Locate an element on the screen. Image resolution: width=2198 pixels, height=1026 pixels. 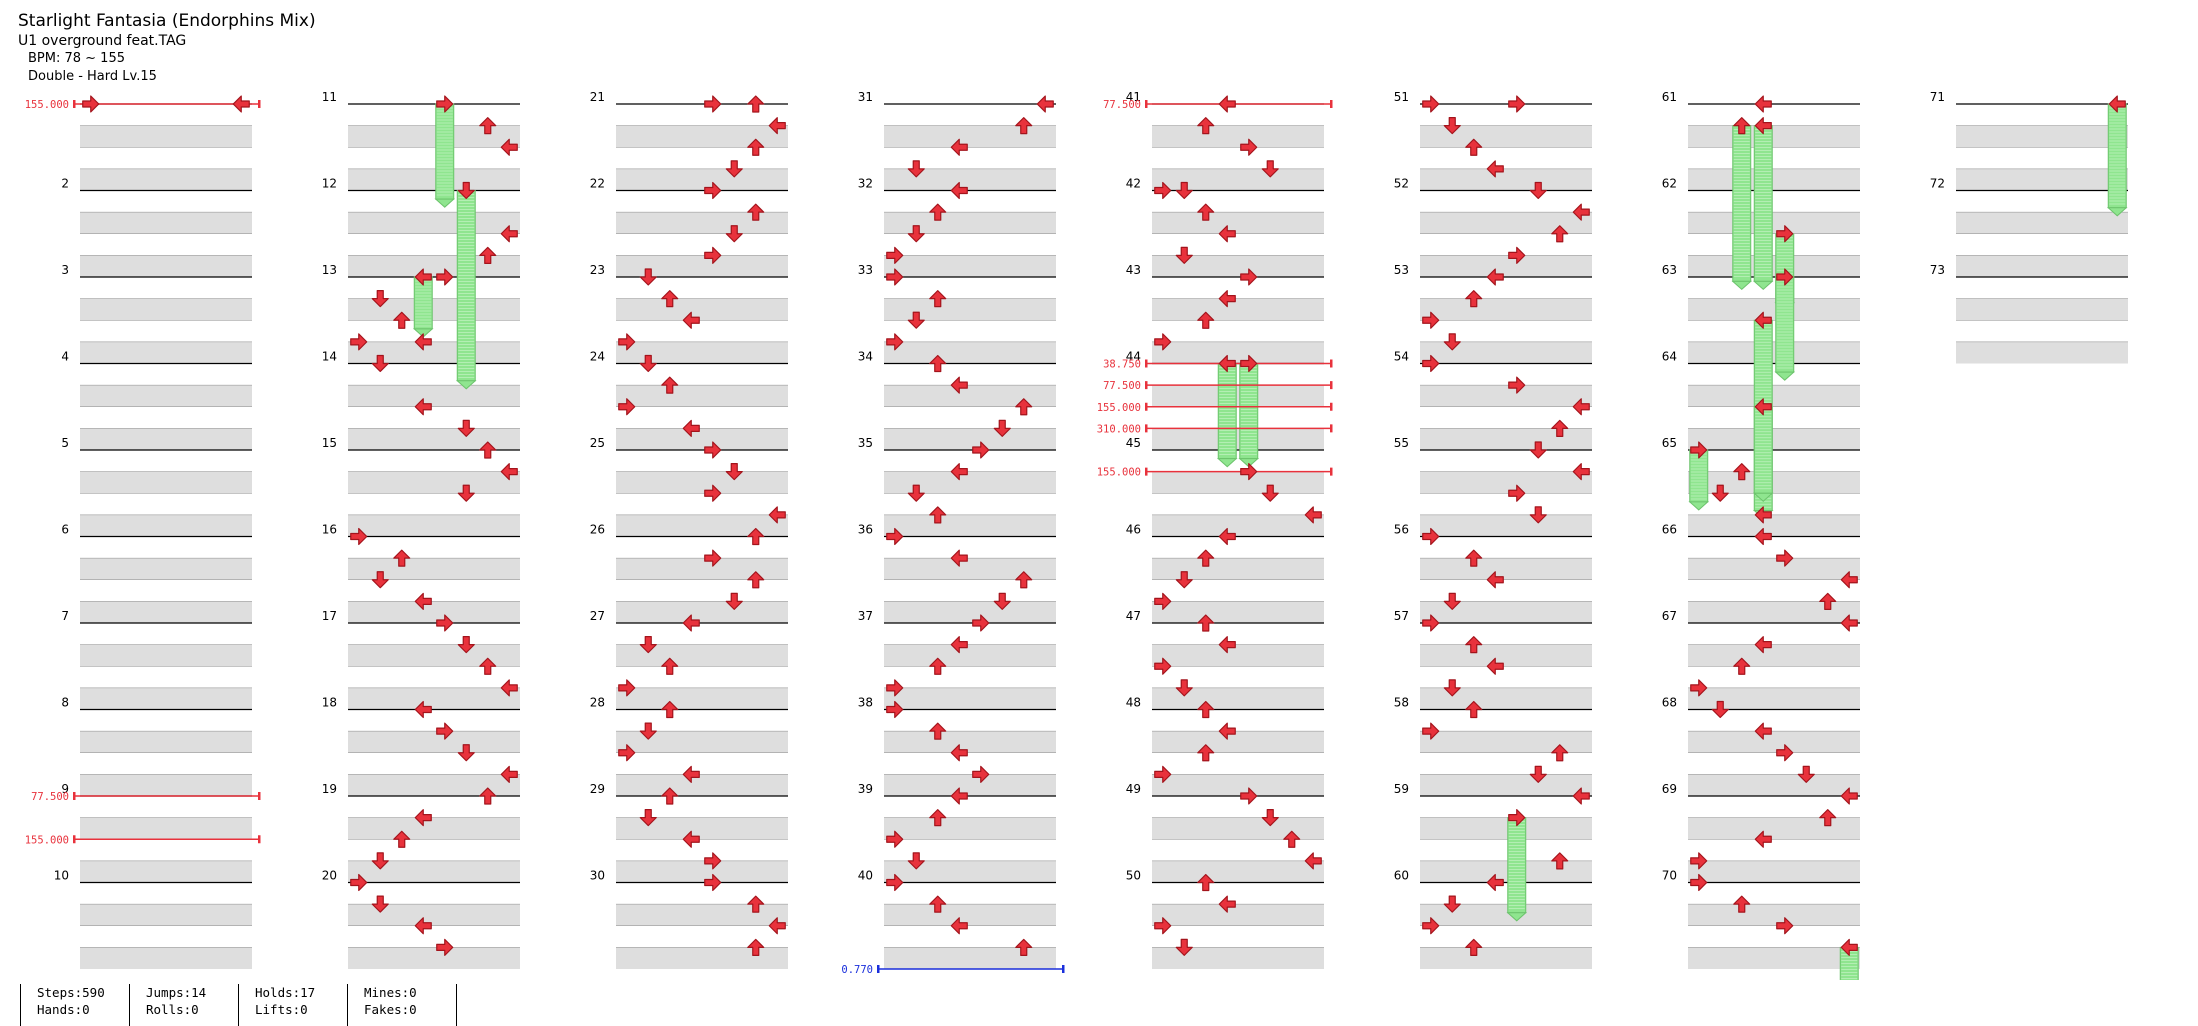
bpm-change: 77.500 is located at coordinates (1218, 386).